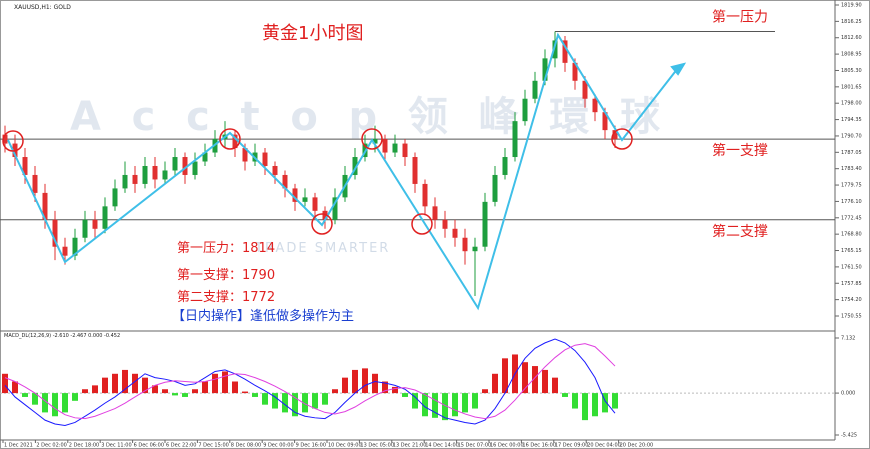 This screenshot has width=870, height=449. I want to click on x-tick-label: 17 Dec 09:00, so click(572, 446).